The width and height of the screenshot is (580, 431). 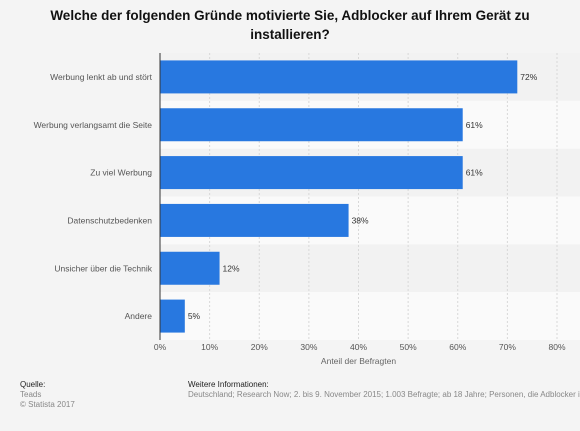 What do you see at coordinates (33, 384) in the screenshot?
I see `source-heading: Quelle:` at bounding box center [33, 384].